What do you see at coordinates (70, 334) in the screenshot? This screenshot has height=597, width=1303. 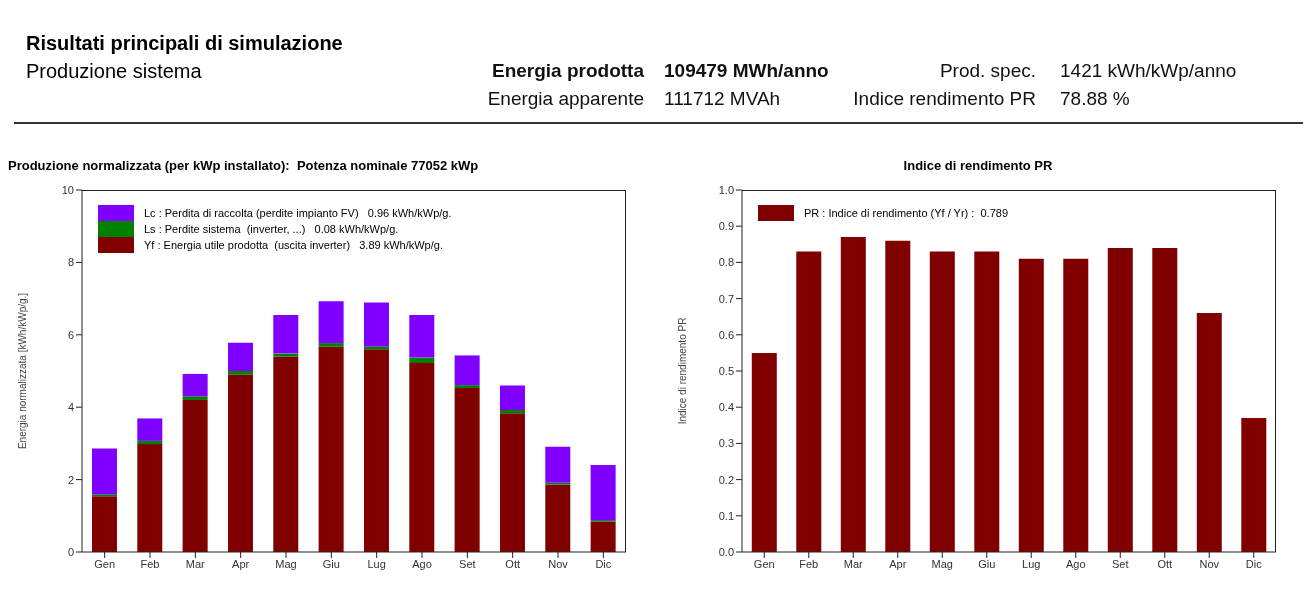 I see `y-tick-label: 6` at bounding box center [70, 334].